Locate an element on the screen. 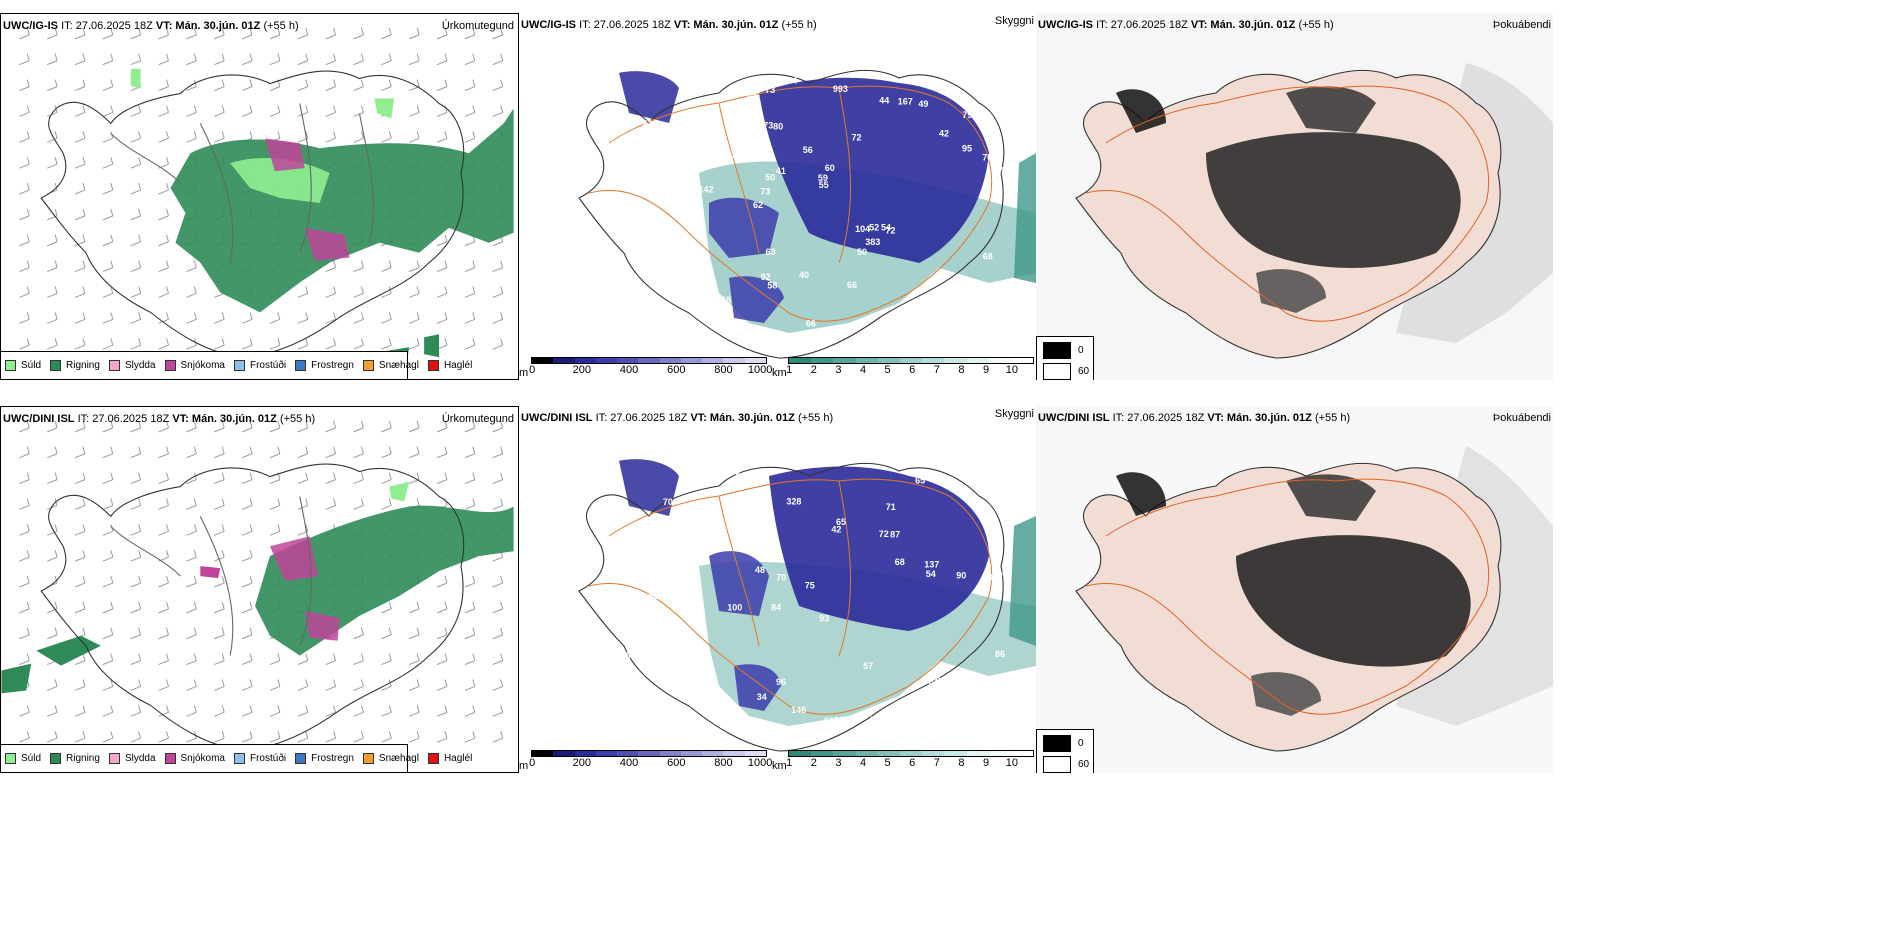 Image resolution: width=1900 pixels, height=950 pixels. colorbar-tick: 6 is located at coordinates (912, 763).